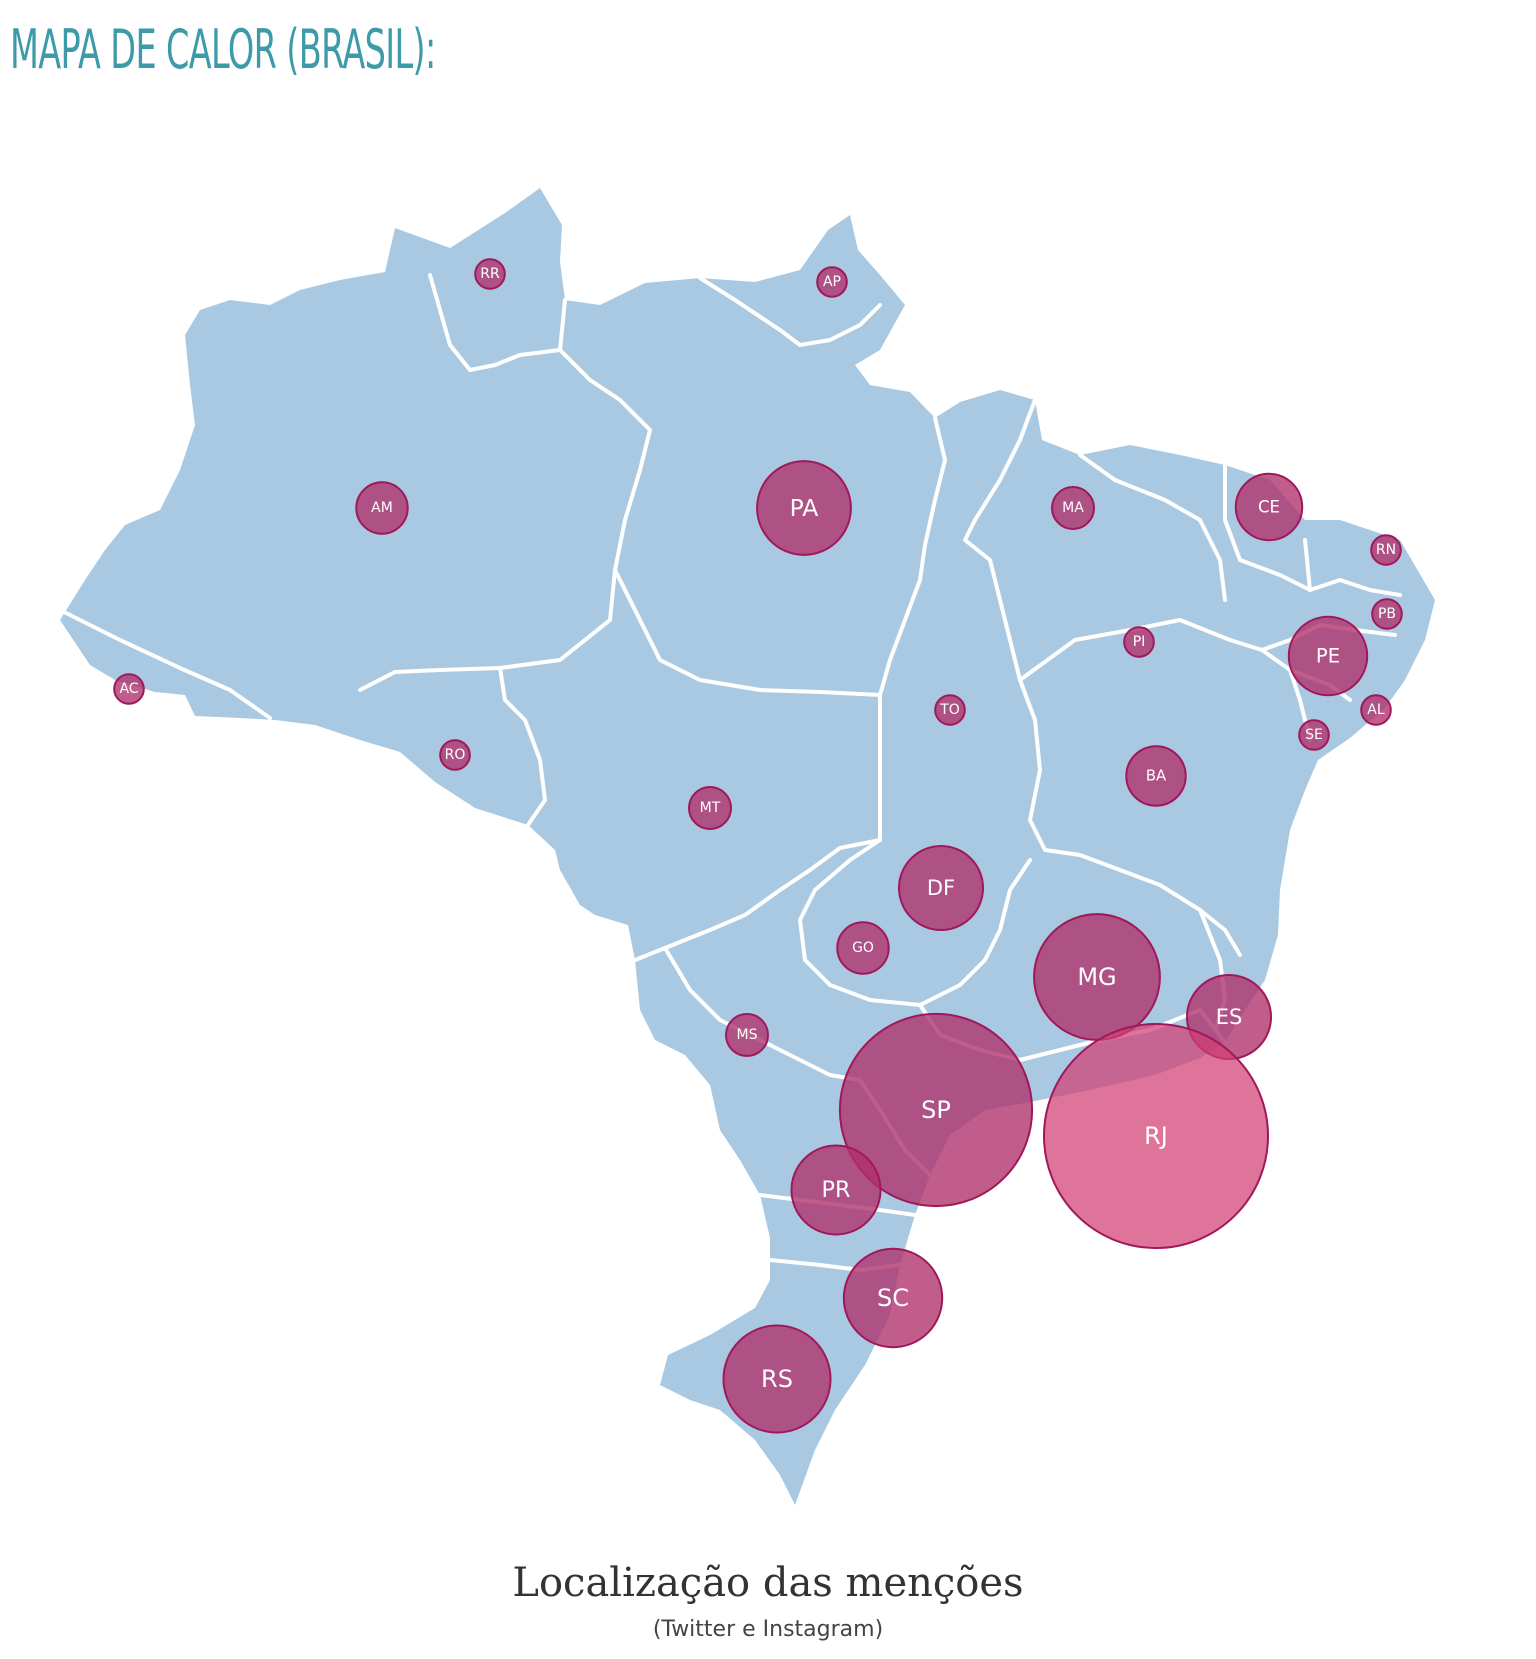 This screenshot has width=1536, height=1659. I want to click on label-AL: AL, so click(1376, 710).